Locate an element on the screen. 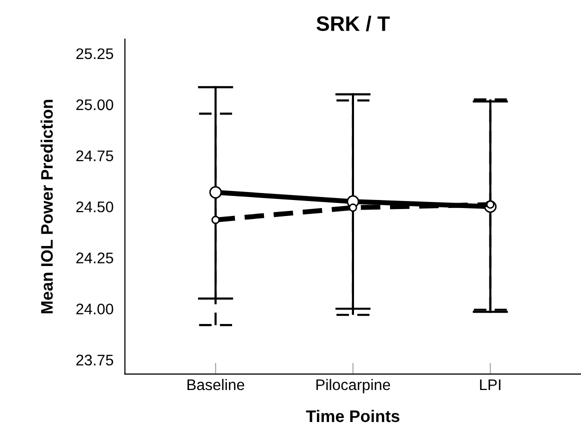 The height and width of the screenshot is (435, 581). y-tick-label: 23.75 is located at coordinates (95, 360).